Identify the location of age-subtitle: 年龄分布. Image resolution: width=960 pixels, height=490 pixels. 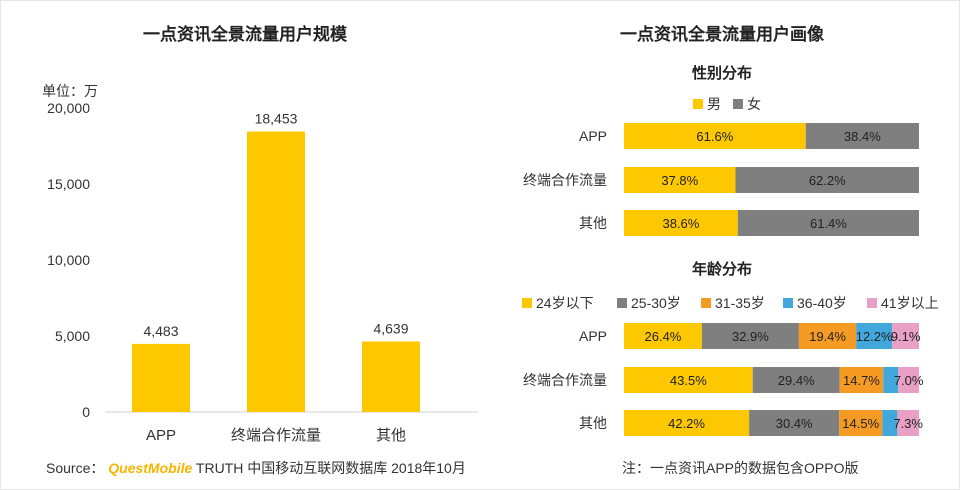
(722, 269).